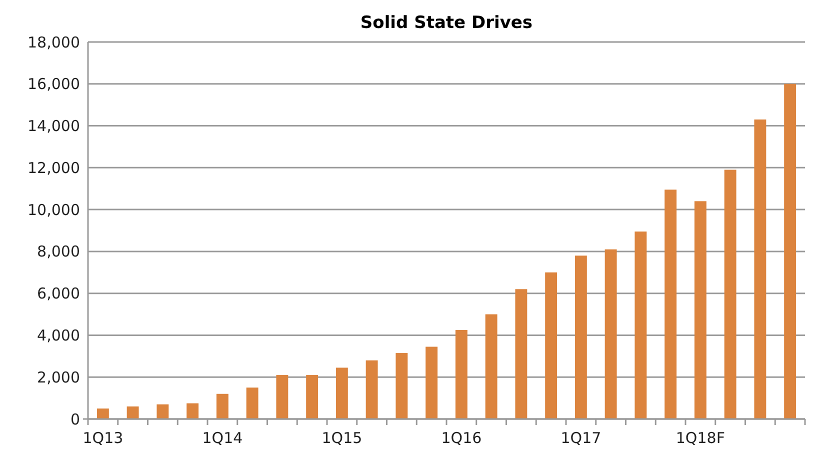 This screenshot has height=459, width=823. Describe the element at coordinates (58, 335) in the screenshot. I see `y-tick-label: 4,000` at that location.